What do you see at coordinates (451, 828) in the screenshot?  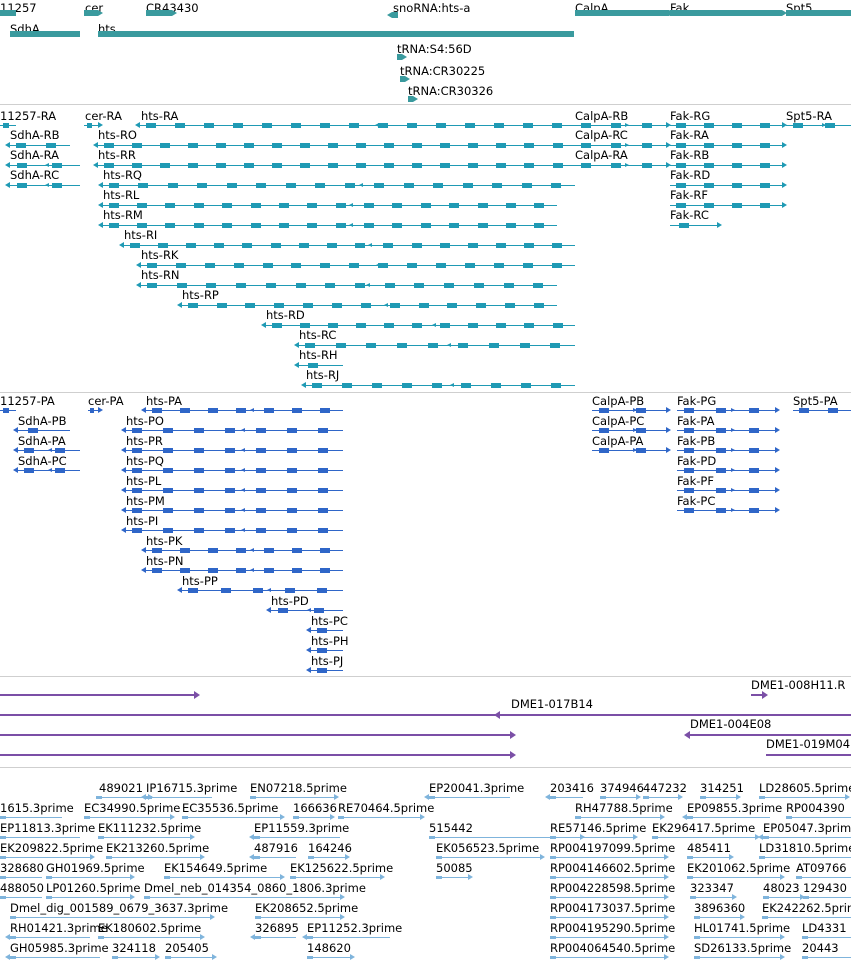 I see `feature-label: 515442` at bounding box center [451, 828].